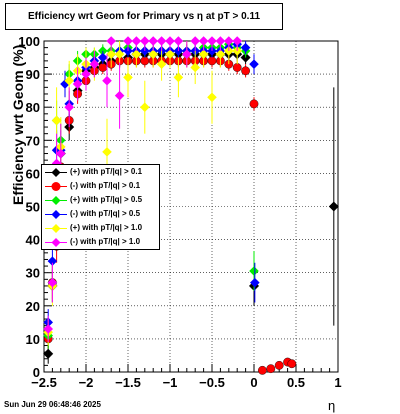 This screenshot has width=400, height=414. What do you see at coordinates (29, 41) in the screenshot?
I see `y-tick-label: 100` at bounding box center [29, 41].